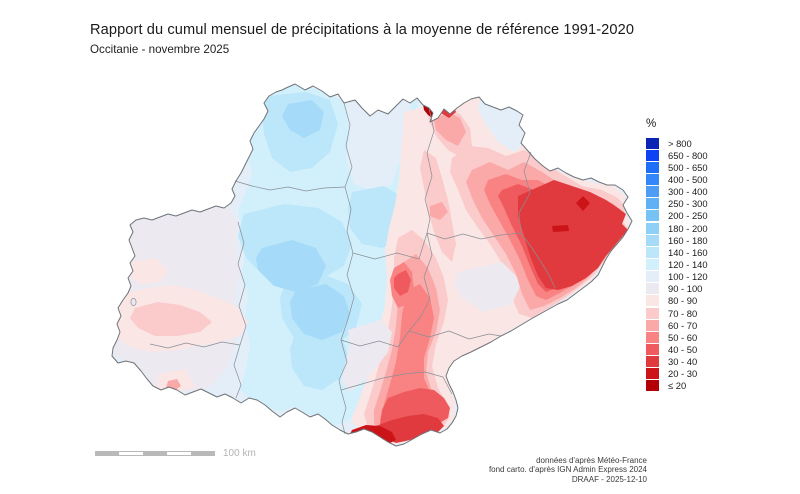 The width and height of the screenshot is (800, 494). What do you see at coordinates (591, 460) in the screenshot?
I see `credit-line: données d'après Météo-France` at bounding box center [591, 460].